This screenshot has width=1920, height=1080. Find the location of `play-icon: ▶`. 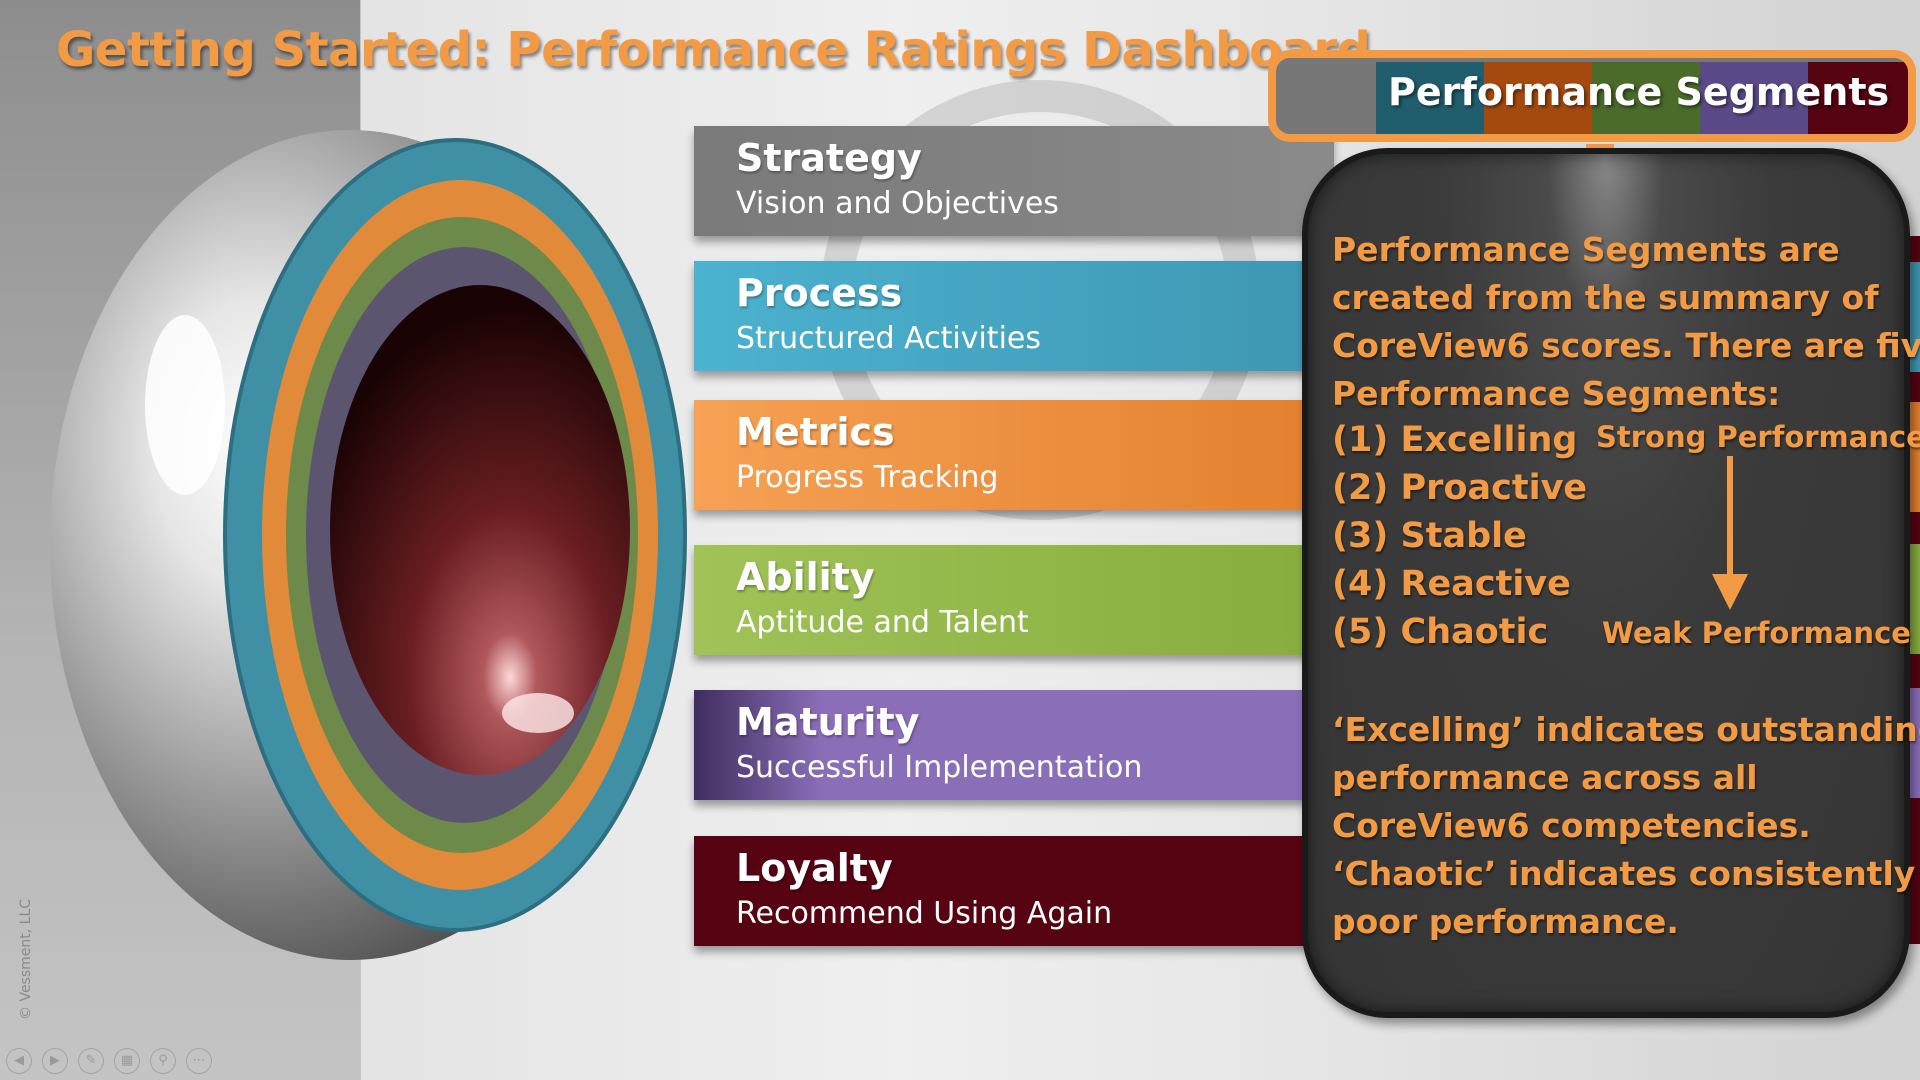

play-icon: ▶ is located at coordinates (55, 1061).